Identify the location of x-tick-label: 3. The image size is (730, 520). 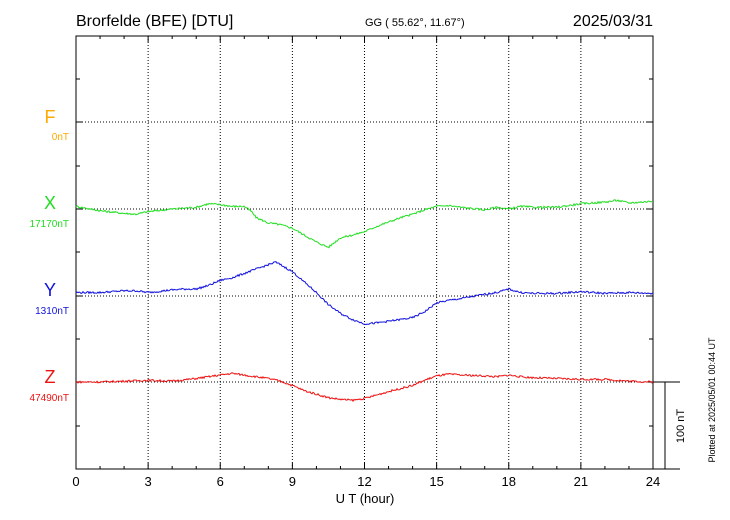
(148, 481).